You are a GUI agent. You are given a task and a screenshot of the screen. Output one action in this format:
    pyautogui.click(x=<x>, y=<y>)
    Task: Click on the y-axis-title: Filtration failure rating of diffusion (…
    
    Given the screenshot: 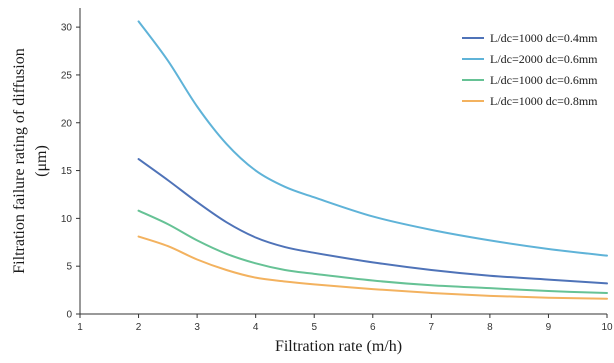 What is the action you would take?
    pyautogui.click(x=30, y=160)
    